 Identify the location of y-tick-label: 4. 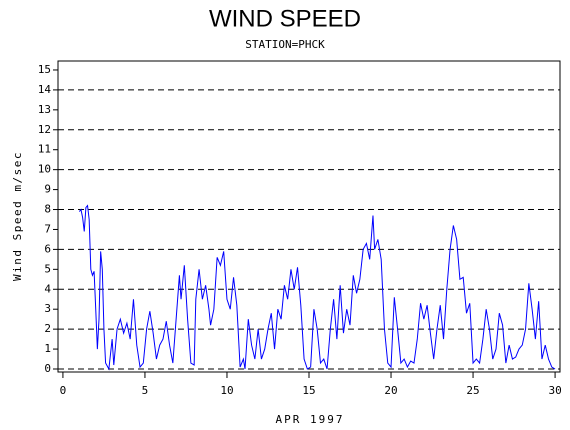
(47, 288).